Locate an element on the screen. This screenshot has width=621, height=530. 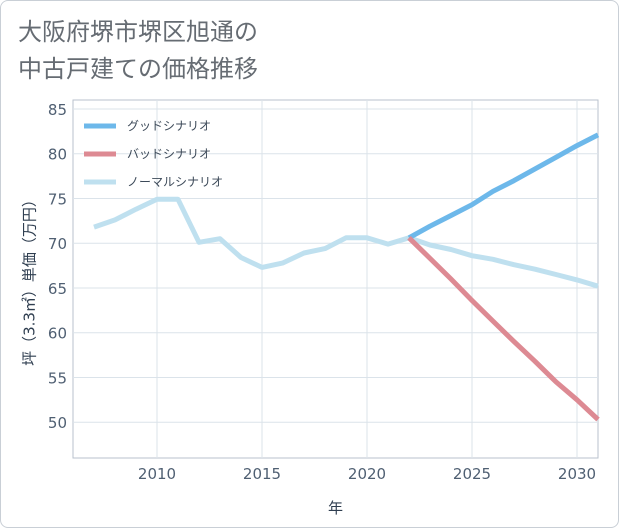
x-tick-labels: 2010 2015 2020 2025 2030 is located at coordinates (367, 474).